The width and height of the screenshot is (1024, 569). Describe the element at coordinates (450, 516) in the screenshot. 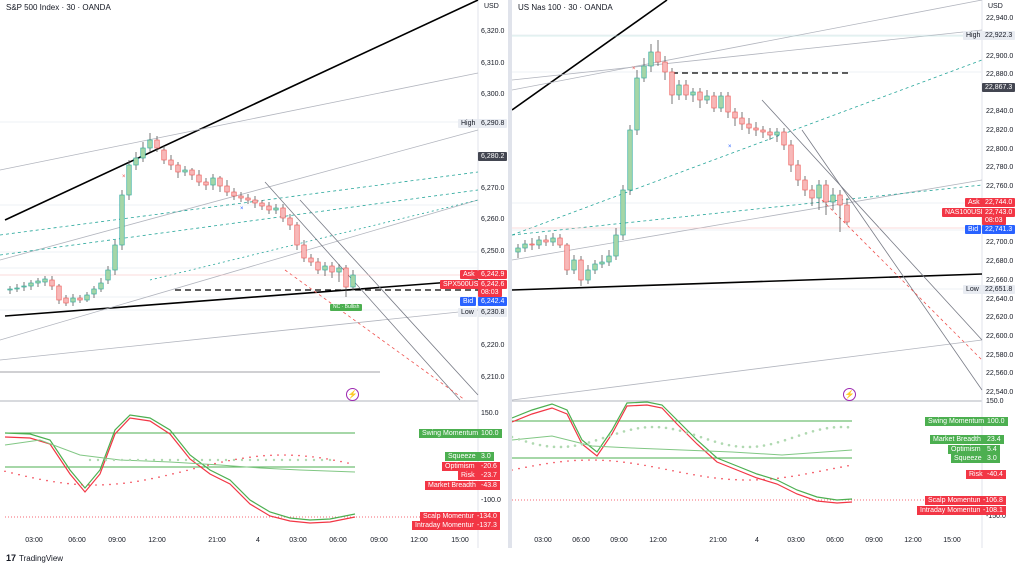

I see `tag-scalp-momentum: Scalp Momentum` at that location.